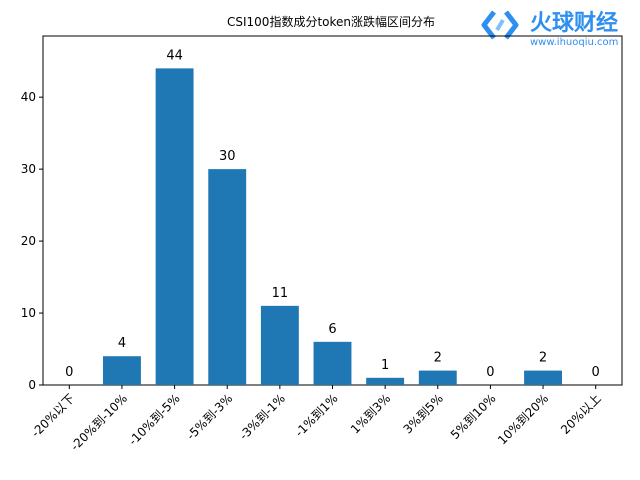 This screenshot has height=480, width=640. What do you see at coordinates (574, 23) in the screenshot?
I see `watermark-brand: 火球财经` at bounding box center [574, 23].